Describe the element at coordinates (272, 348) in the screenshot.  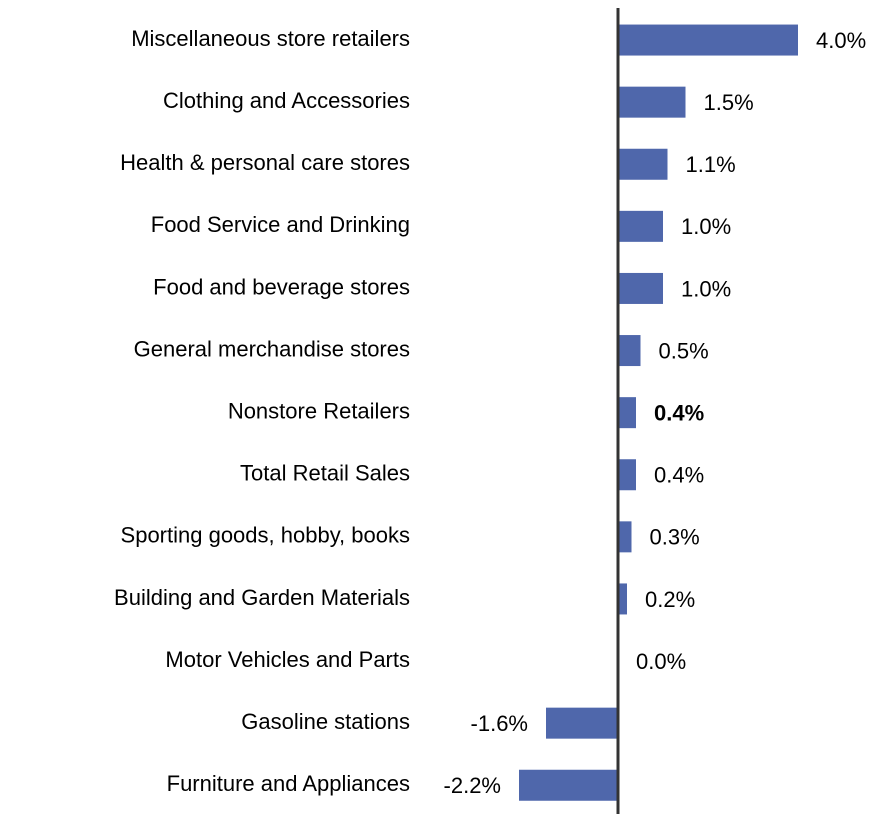
I see `category-label: General merchandise stores` at that location.